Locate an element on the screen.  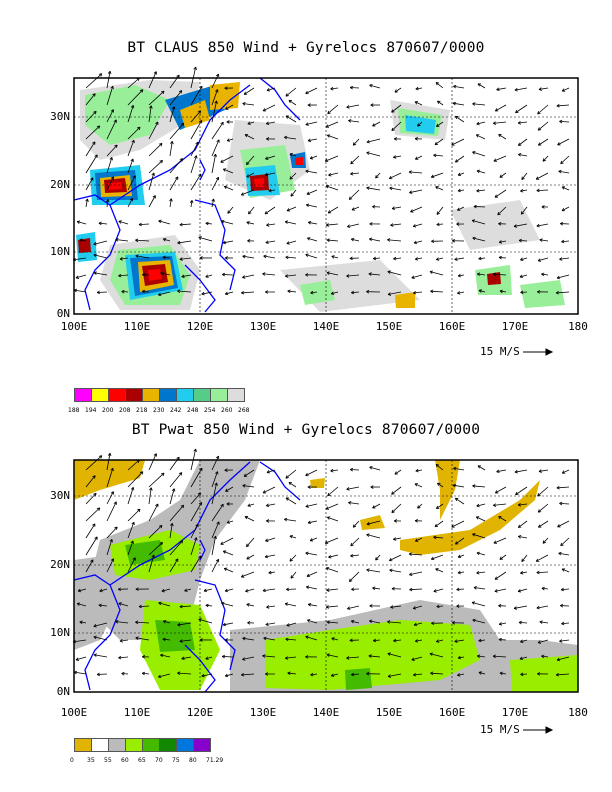
lon-tick-label: 180 is located at coordinates (578, 712).